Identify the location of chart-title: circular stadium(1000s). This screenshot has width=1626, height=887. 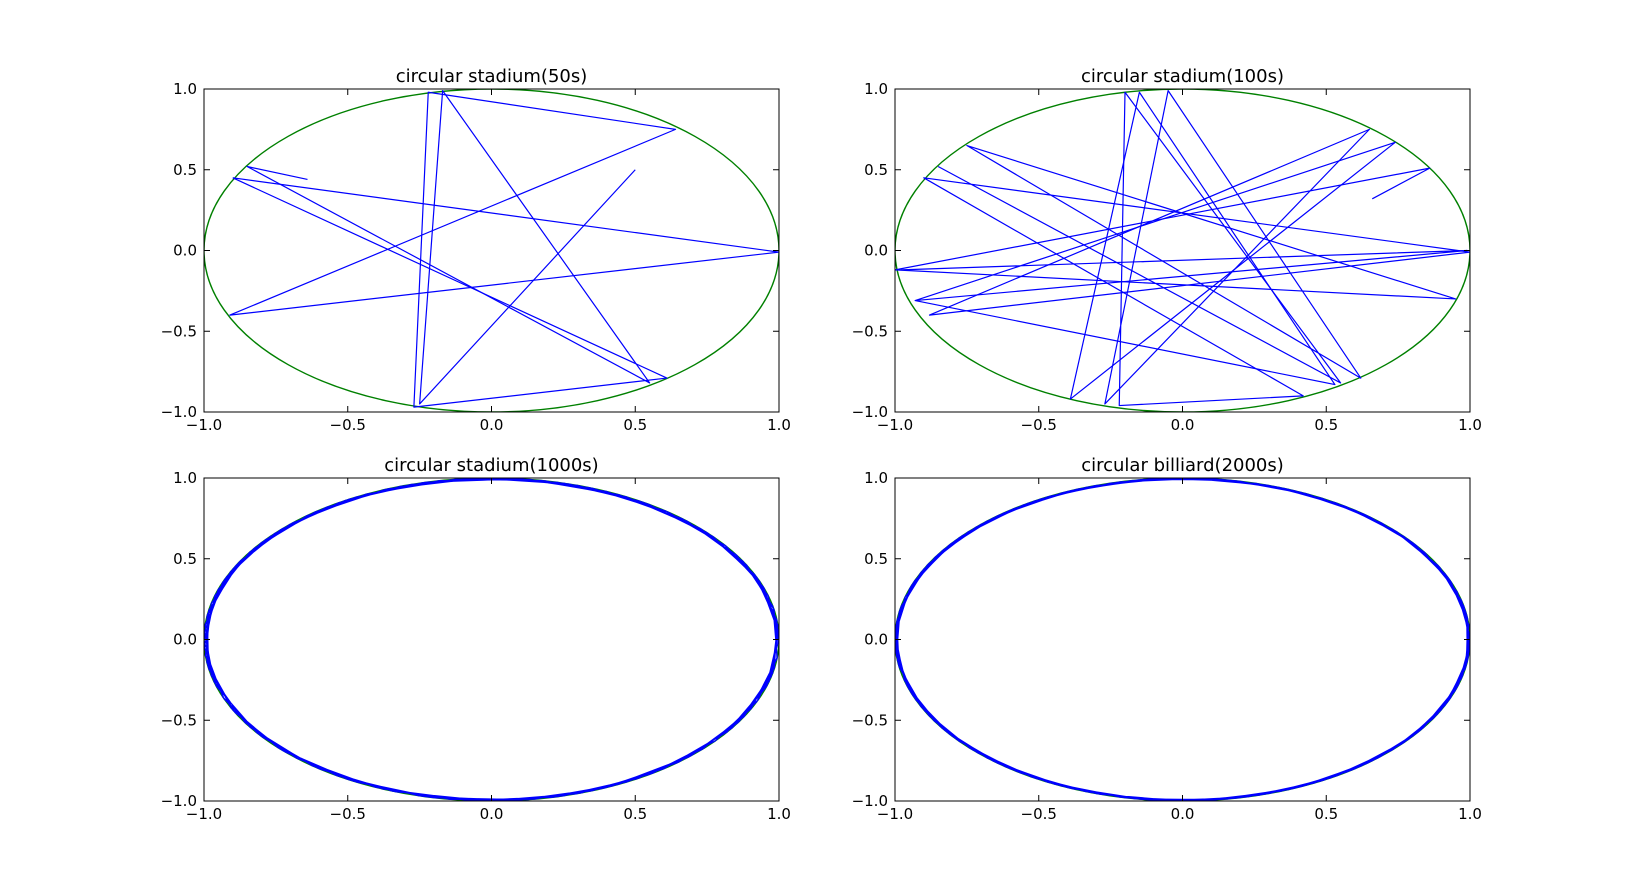
(491, 465).